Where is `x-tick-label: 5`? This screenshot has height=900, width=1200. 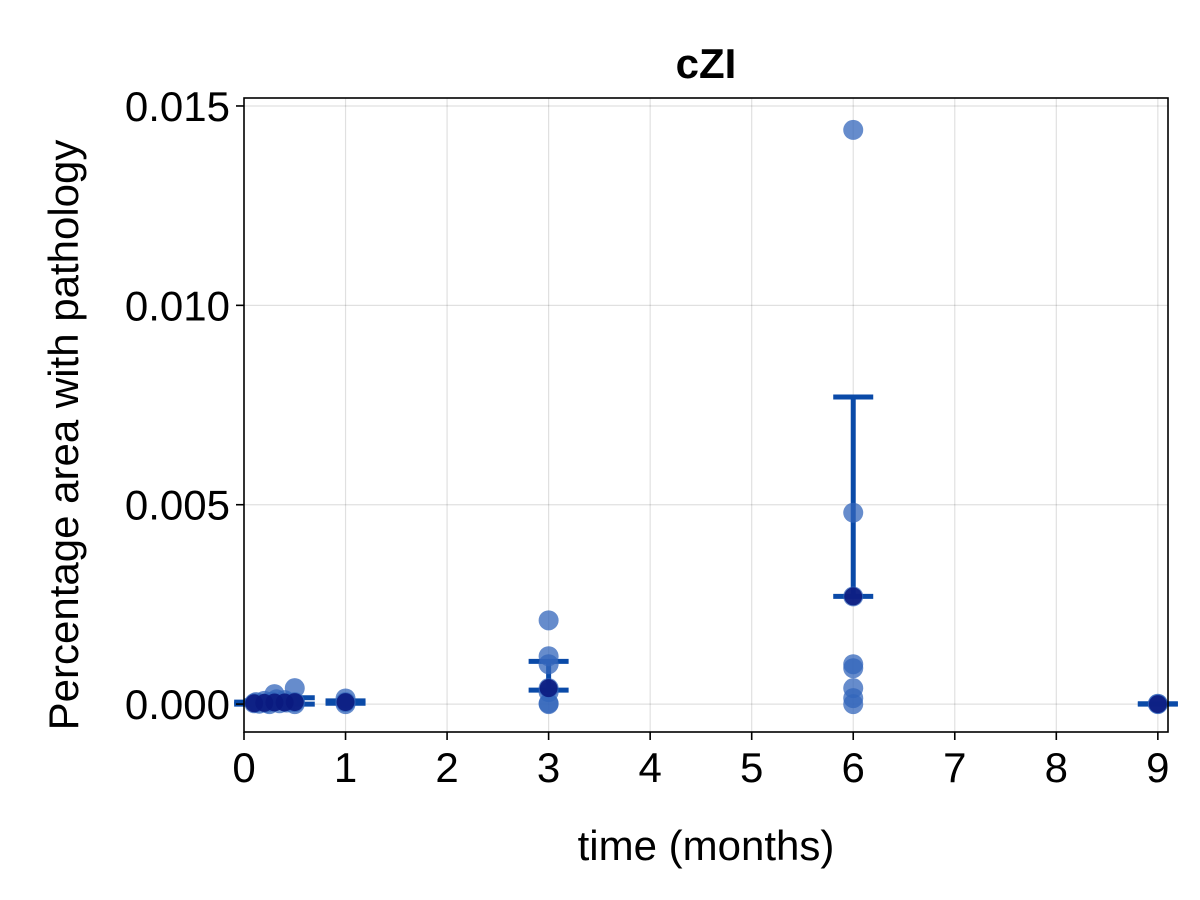
x-tick-label: 5 is located at coordinates (751, 767).